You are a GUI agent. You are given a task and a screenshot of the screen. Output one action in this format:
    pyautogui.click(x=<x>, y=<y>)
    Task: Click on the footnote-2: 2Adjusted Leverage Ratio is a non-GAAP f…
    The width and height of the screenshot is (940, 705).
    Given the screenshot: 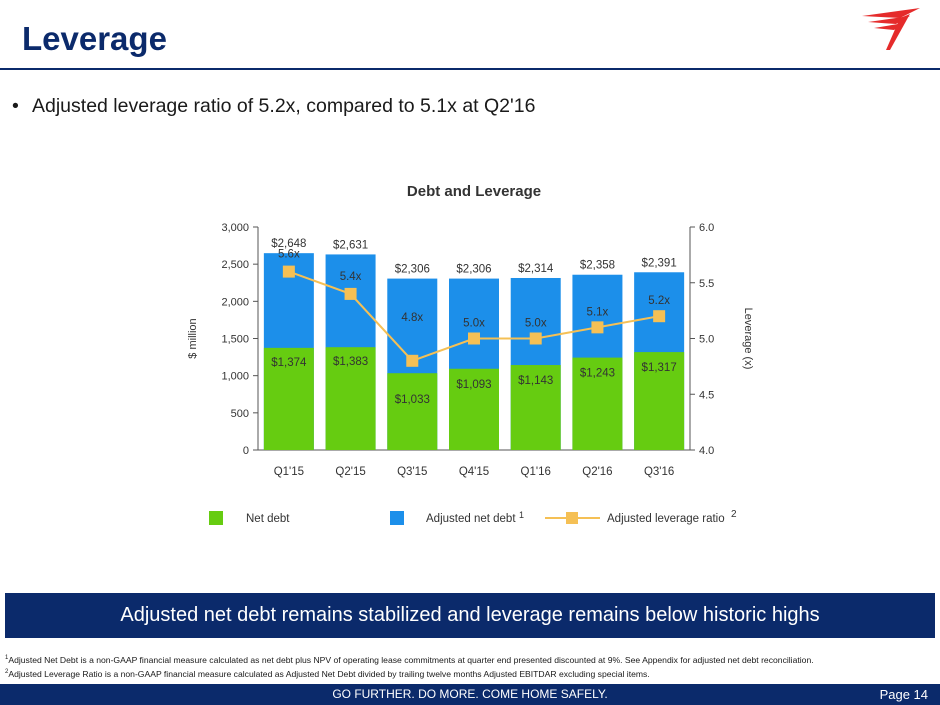 What is the action you would take?
    pyautogui.click(x=327, y=673)
    